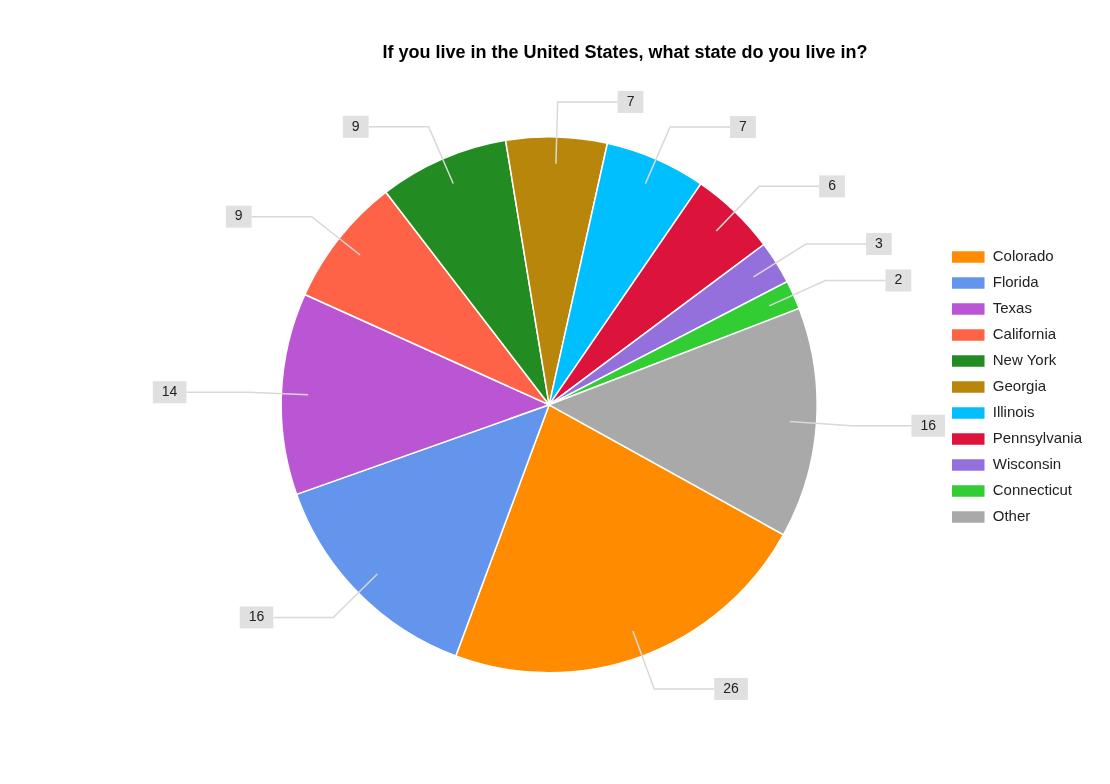  I want to click on data-label: 26, so click(731, 687).